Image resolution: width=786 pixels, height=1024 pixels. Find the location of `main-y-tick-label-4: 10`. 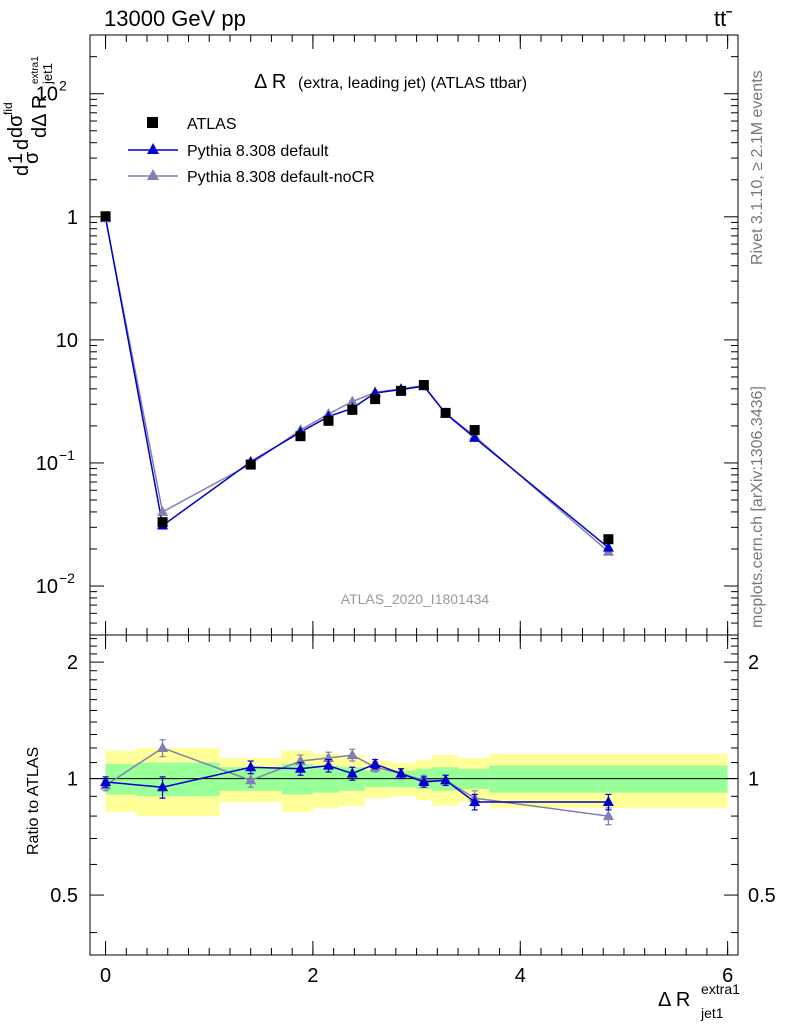

main-y-tick-label-4: 10 is located at coordinates (47, 587).